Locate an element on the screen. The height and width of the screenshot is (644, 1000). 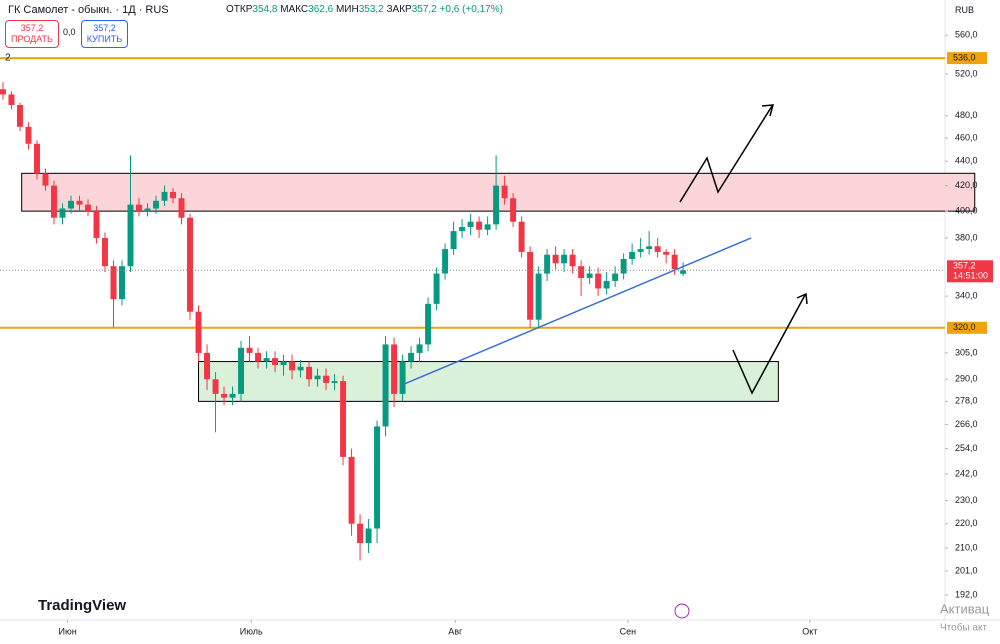
last-price-label: 357,2 is located at coordinates (964, 266).